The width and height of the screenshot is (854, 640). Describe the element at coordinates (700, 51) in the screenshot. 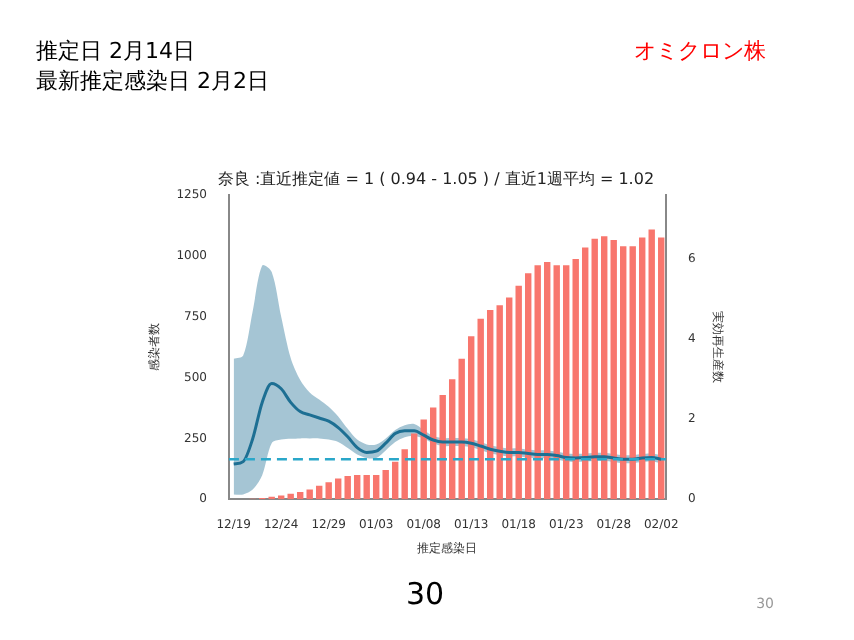

I see `text: オミクロン株` at that location.